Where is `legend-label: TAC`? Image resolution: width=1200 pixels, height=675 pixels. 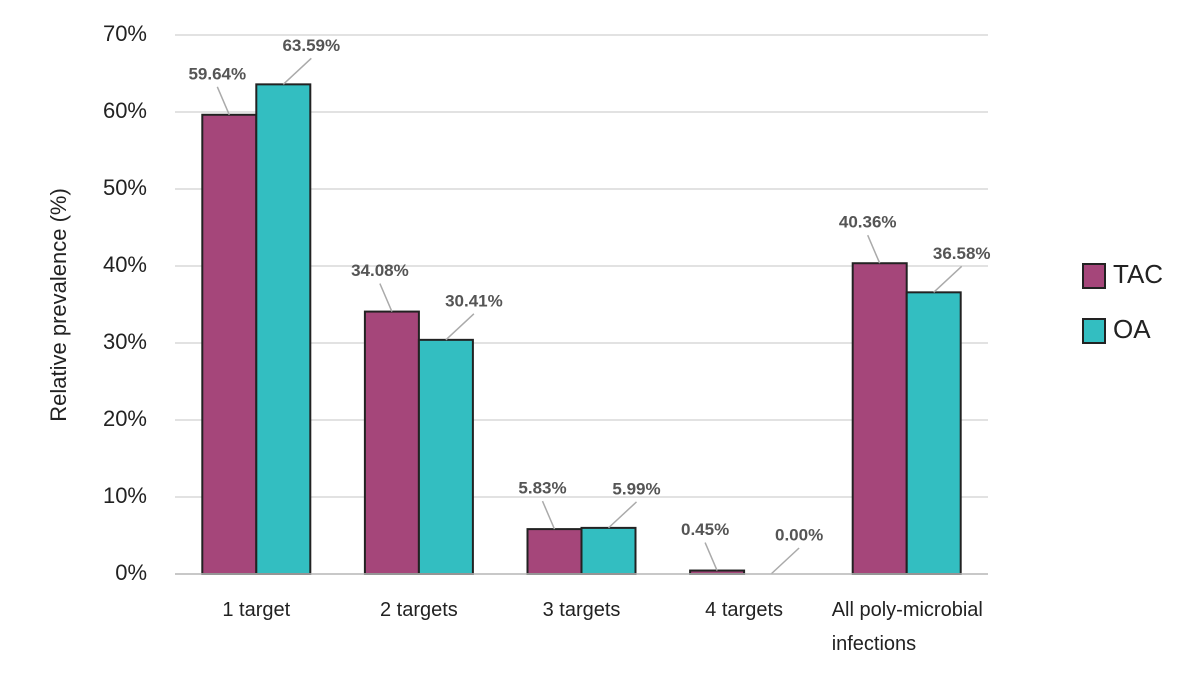
legend-label: TAC is located at coordinates (1138, 274).